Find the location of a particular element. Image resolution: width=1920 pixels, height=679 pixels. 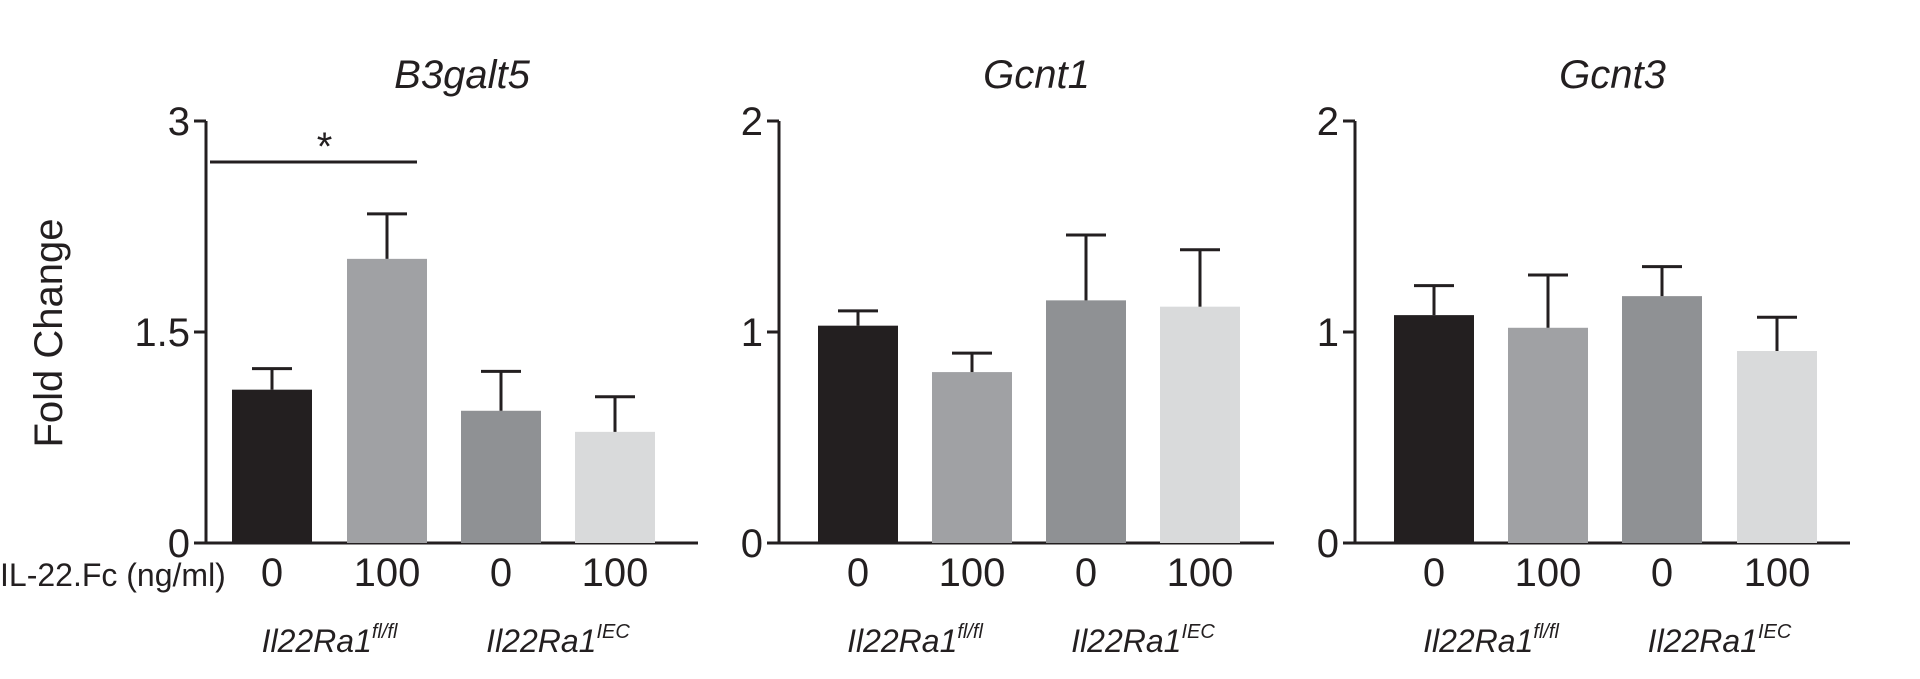

y-tick-label: 3 is located at coordinates (179, 122).